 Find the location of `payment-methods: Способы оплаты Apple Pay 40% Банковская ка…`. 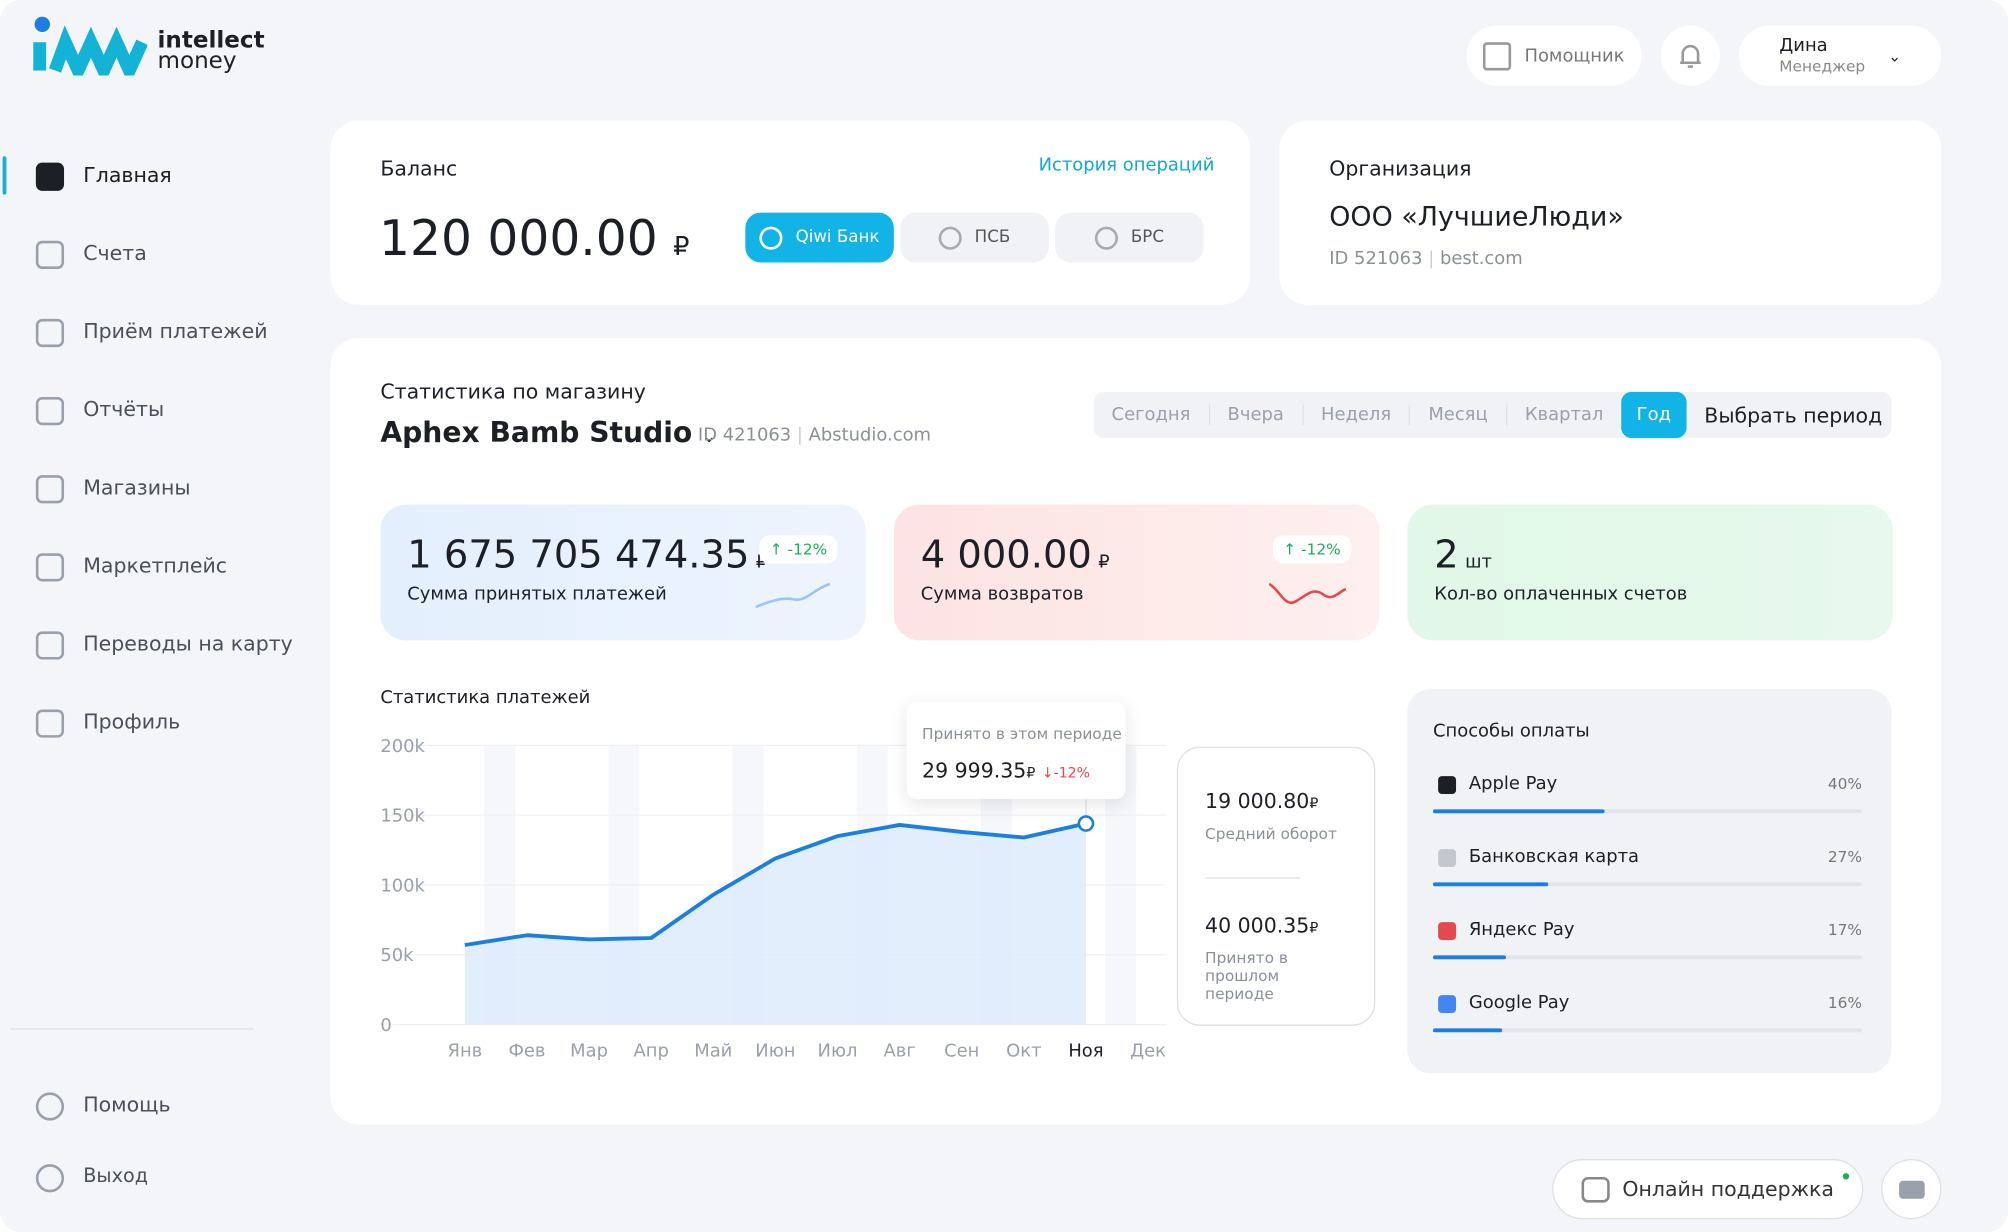

payment-methods: Способы оплаты Apple Pay 40% Банковская ка… is located at coordinates (1649, 881).